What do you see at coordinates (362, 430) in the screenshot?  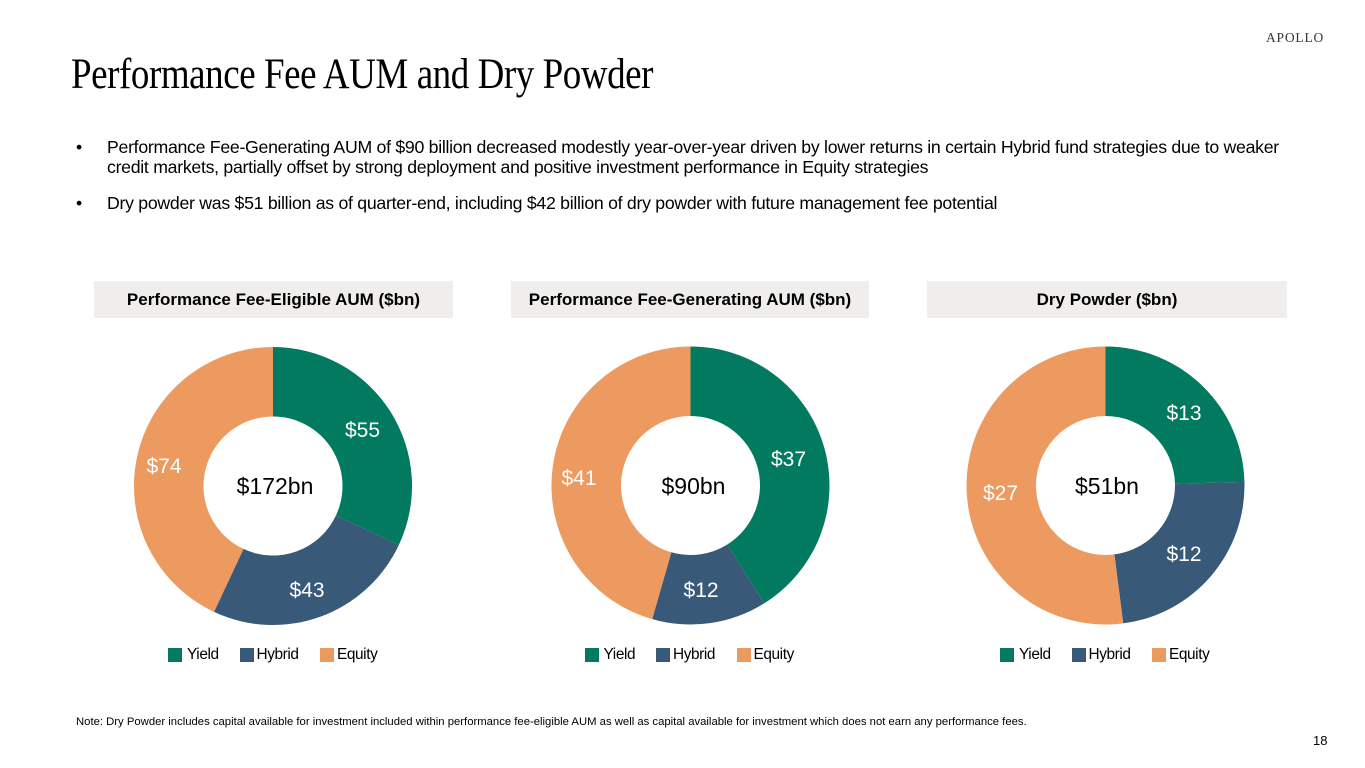 I see `svg-text: $55` at bounding box center [362, 430].